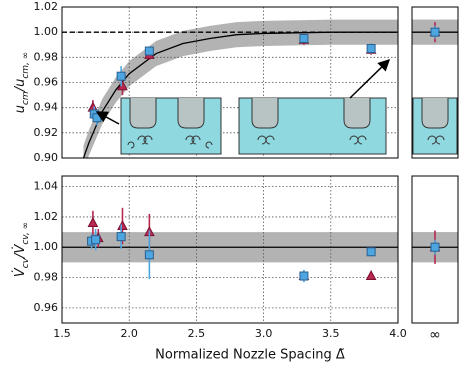 This screenshot has height=369, width=464. Describe the element at coordinates (20, 86) in the screenshot. I see `y-label-part: /u` at that location.